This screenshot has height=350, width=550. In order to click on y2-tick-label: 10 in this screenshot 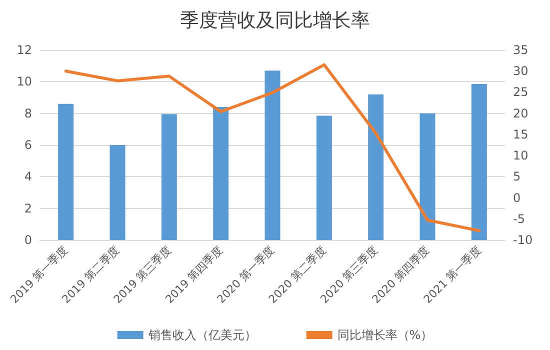, I will do `click(520, 155)`.